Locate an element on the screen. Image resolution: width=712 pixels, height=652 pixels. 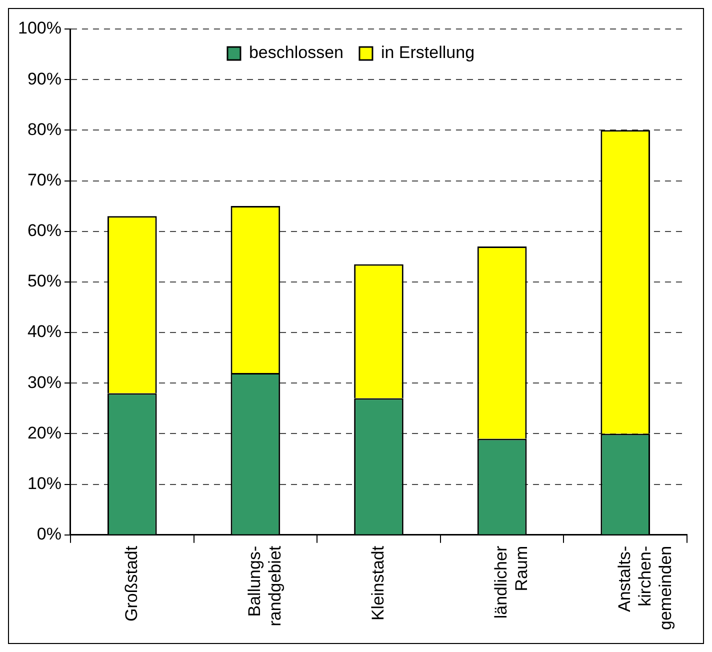
y-tick-label: 60% is located at coordinates (44, 230).